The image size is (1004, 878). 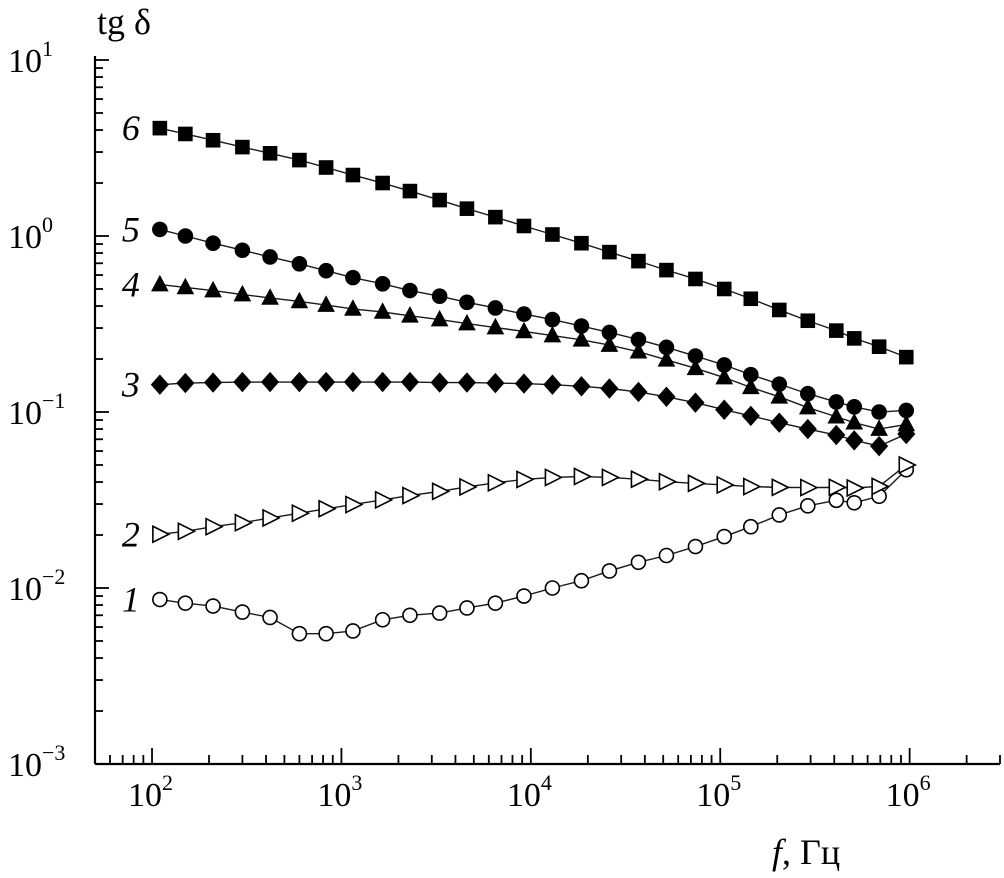 What do you see at coordinates (806, 852) in the screenshot?
I see `x-axis-title: f, Гц` at bounding box center [806, 852].